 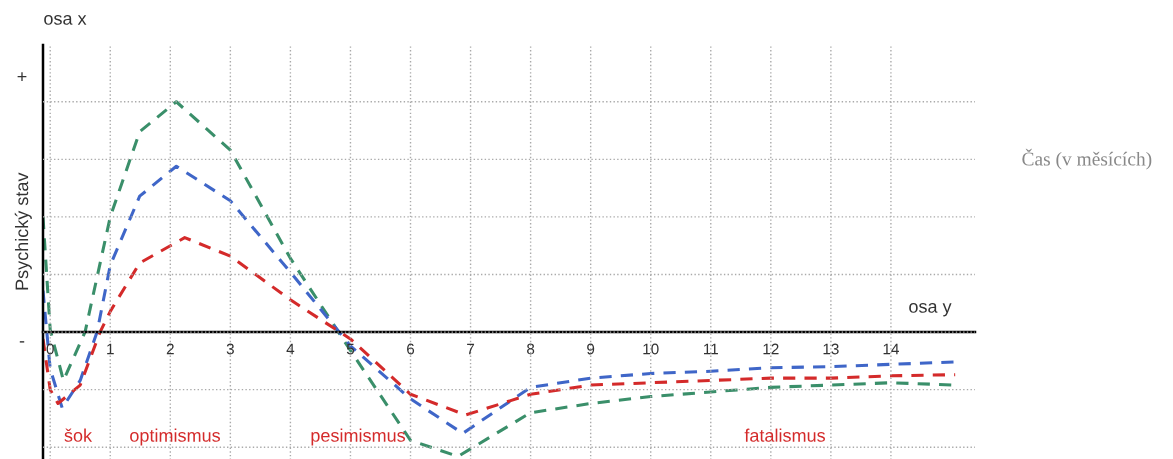 What do you see at coordinates (711, 349) in the screenshot?
I see `x-tick-label: 11` at bounding box center [711, 349].